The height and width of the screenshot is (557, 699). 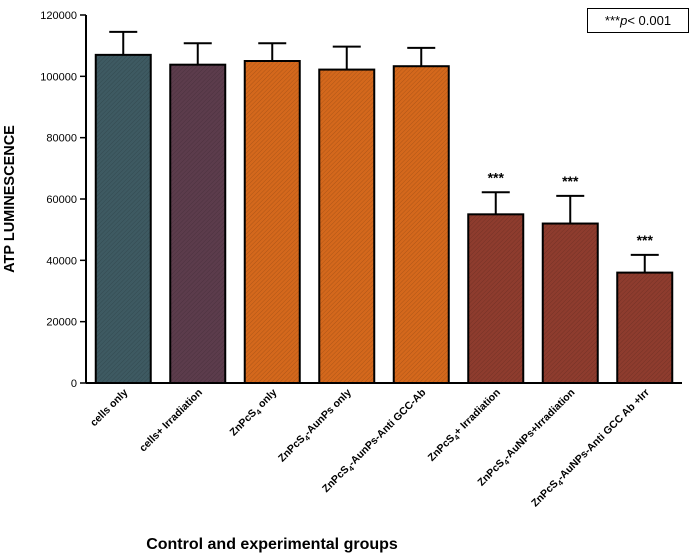 What do you see at coordinates (624, 20) in the screenshot?
I see `legend-p: p` at bounding box center [624, 20].